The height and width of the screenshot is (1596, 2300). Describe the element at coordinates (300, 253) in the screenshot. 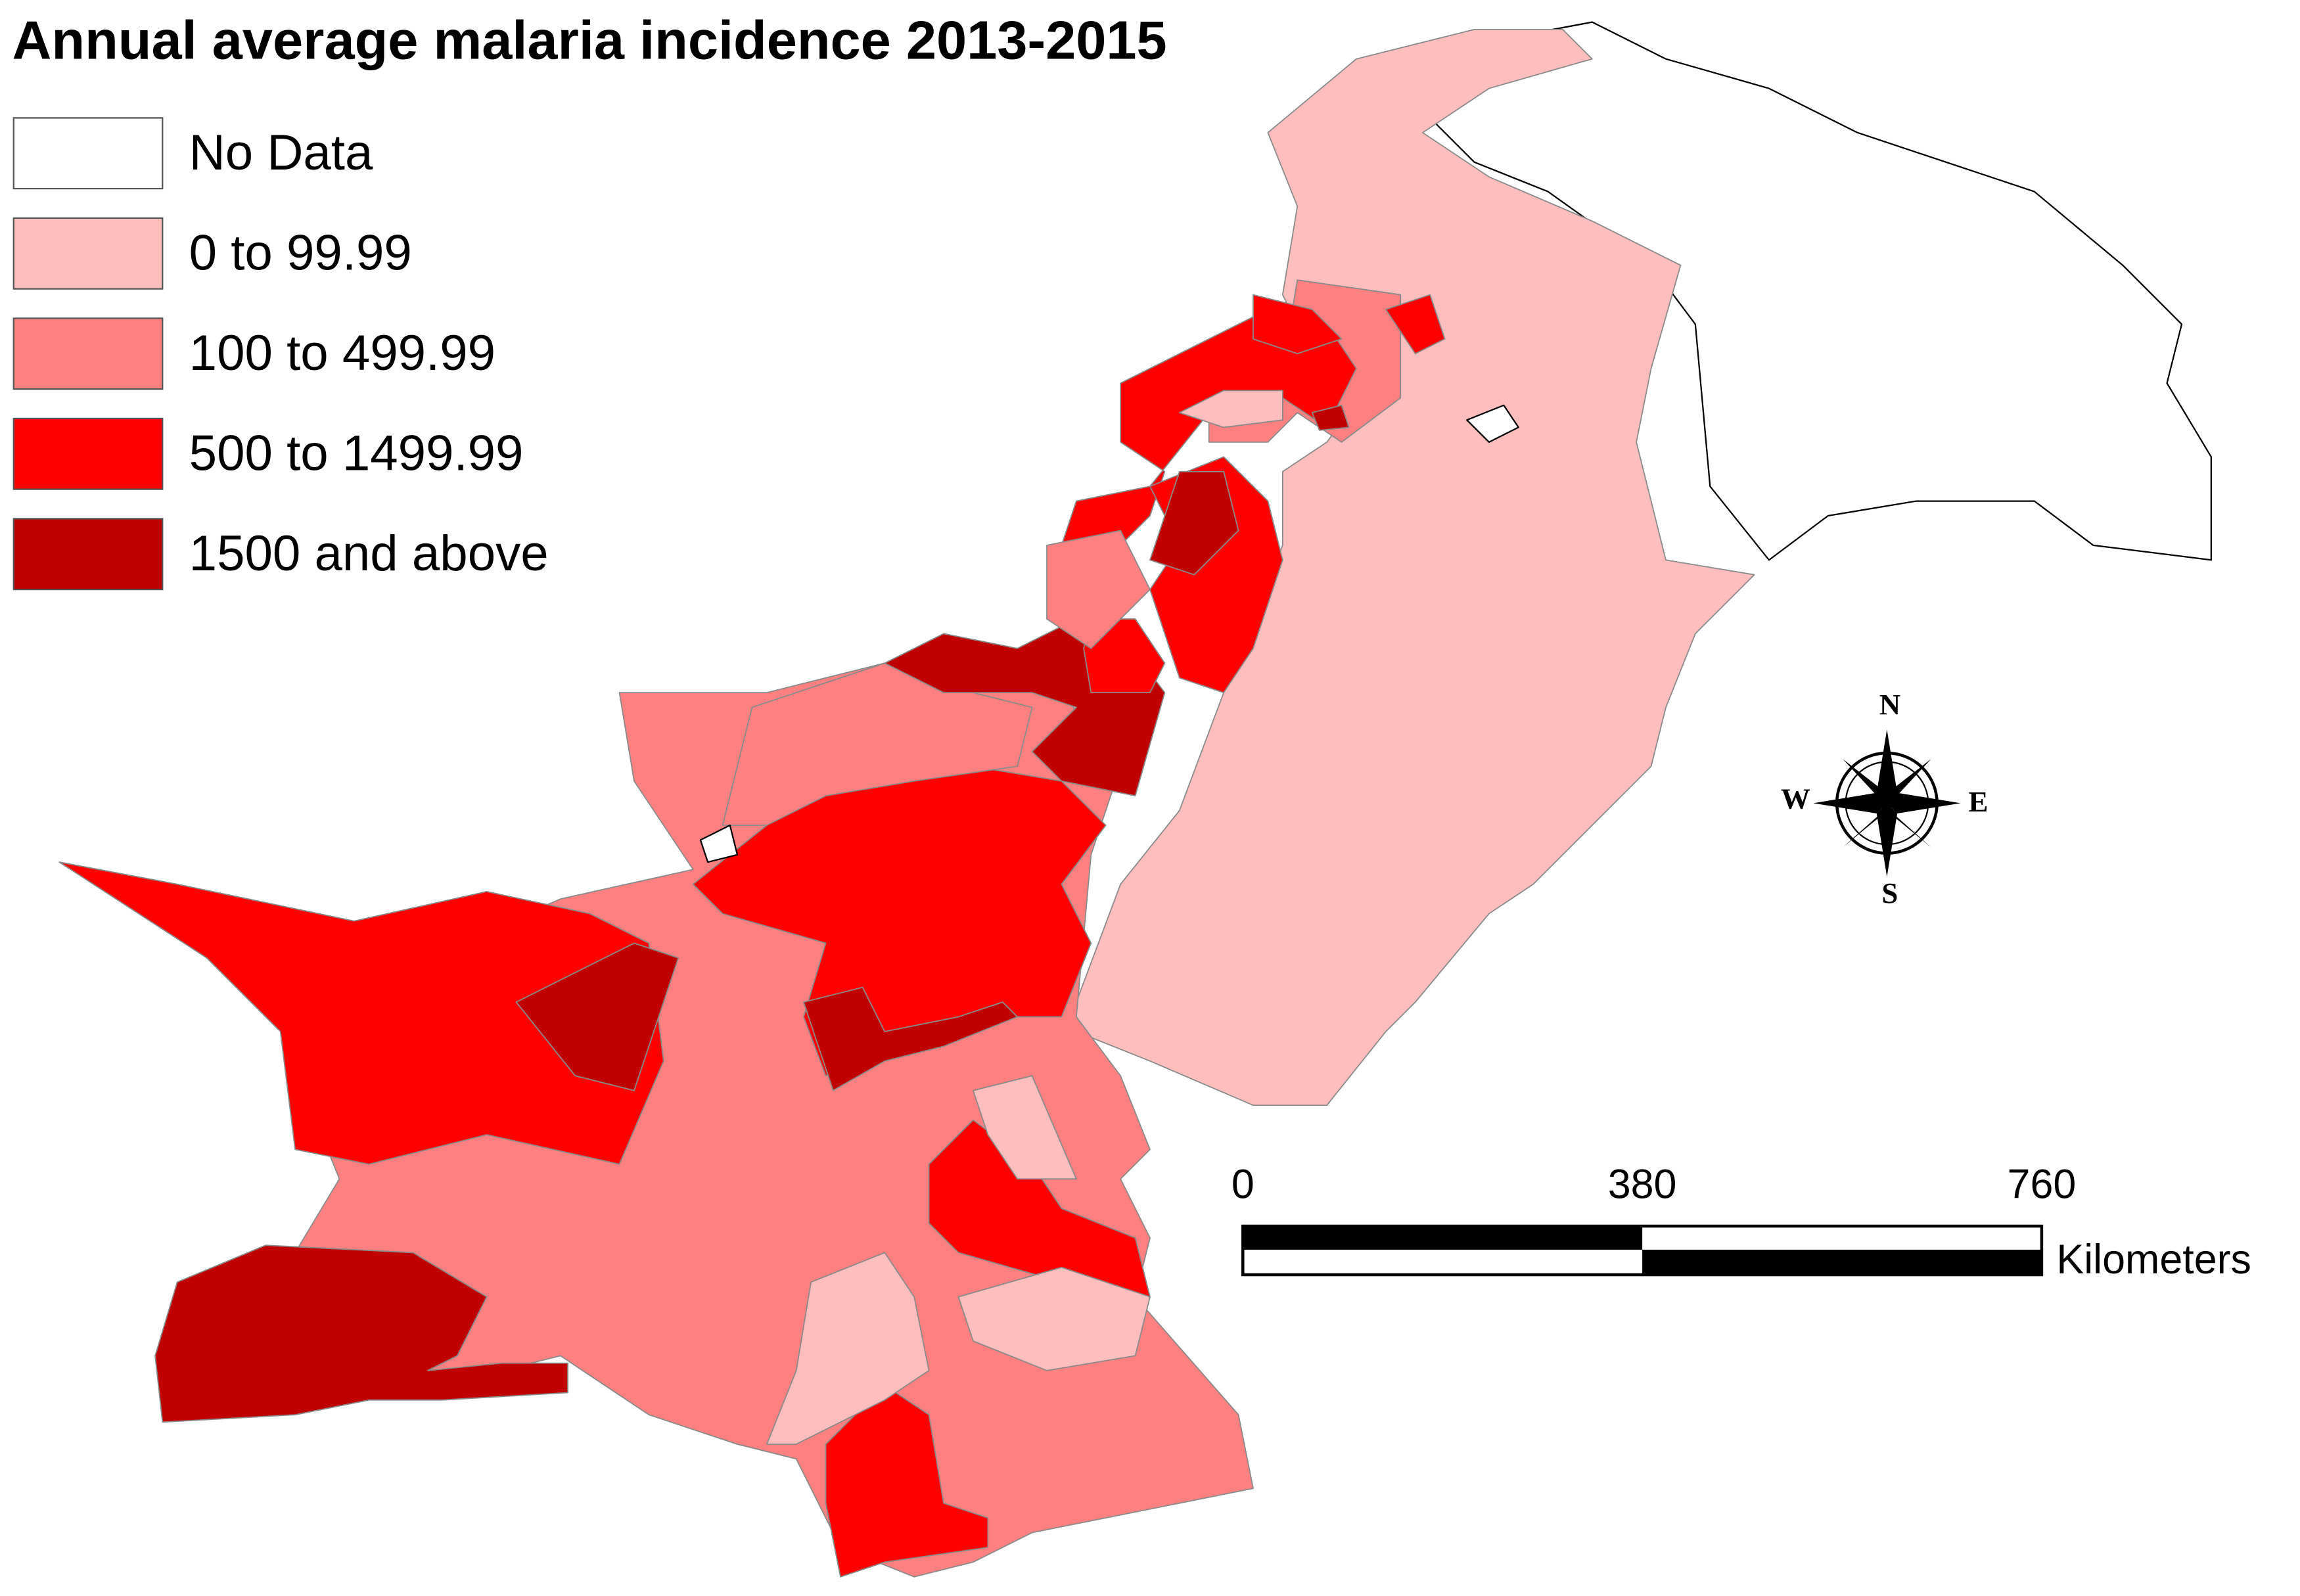

I see `legend-label: 0 to 99.99` at that location.